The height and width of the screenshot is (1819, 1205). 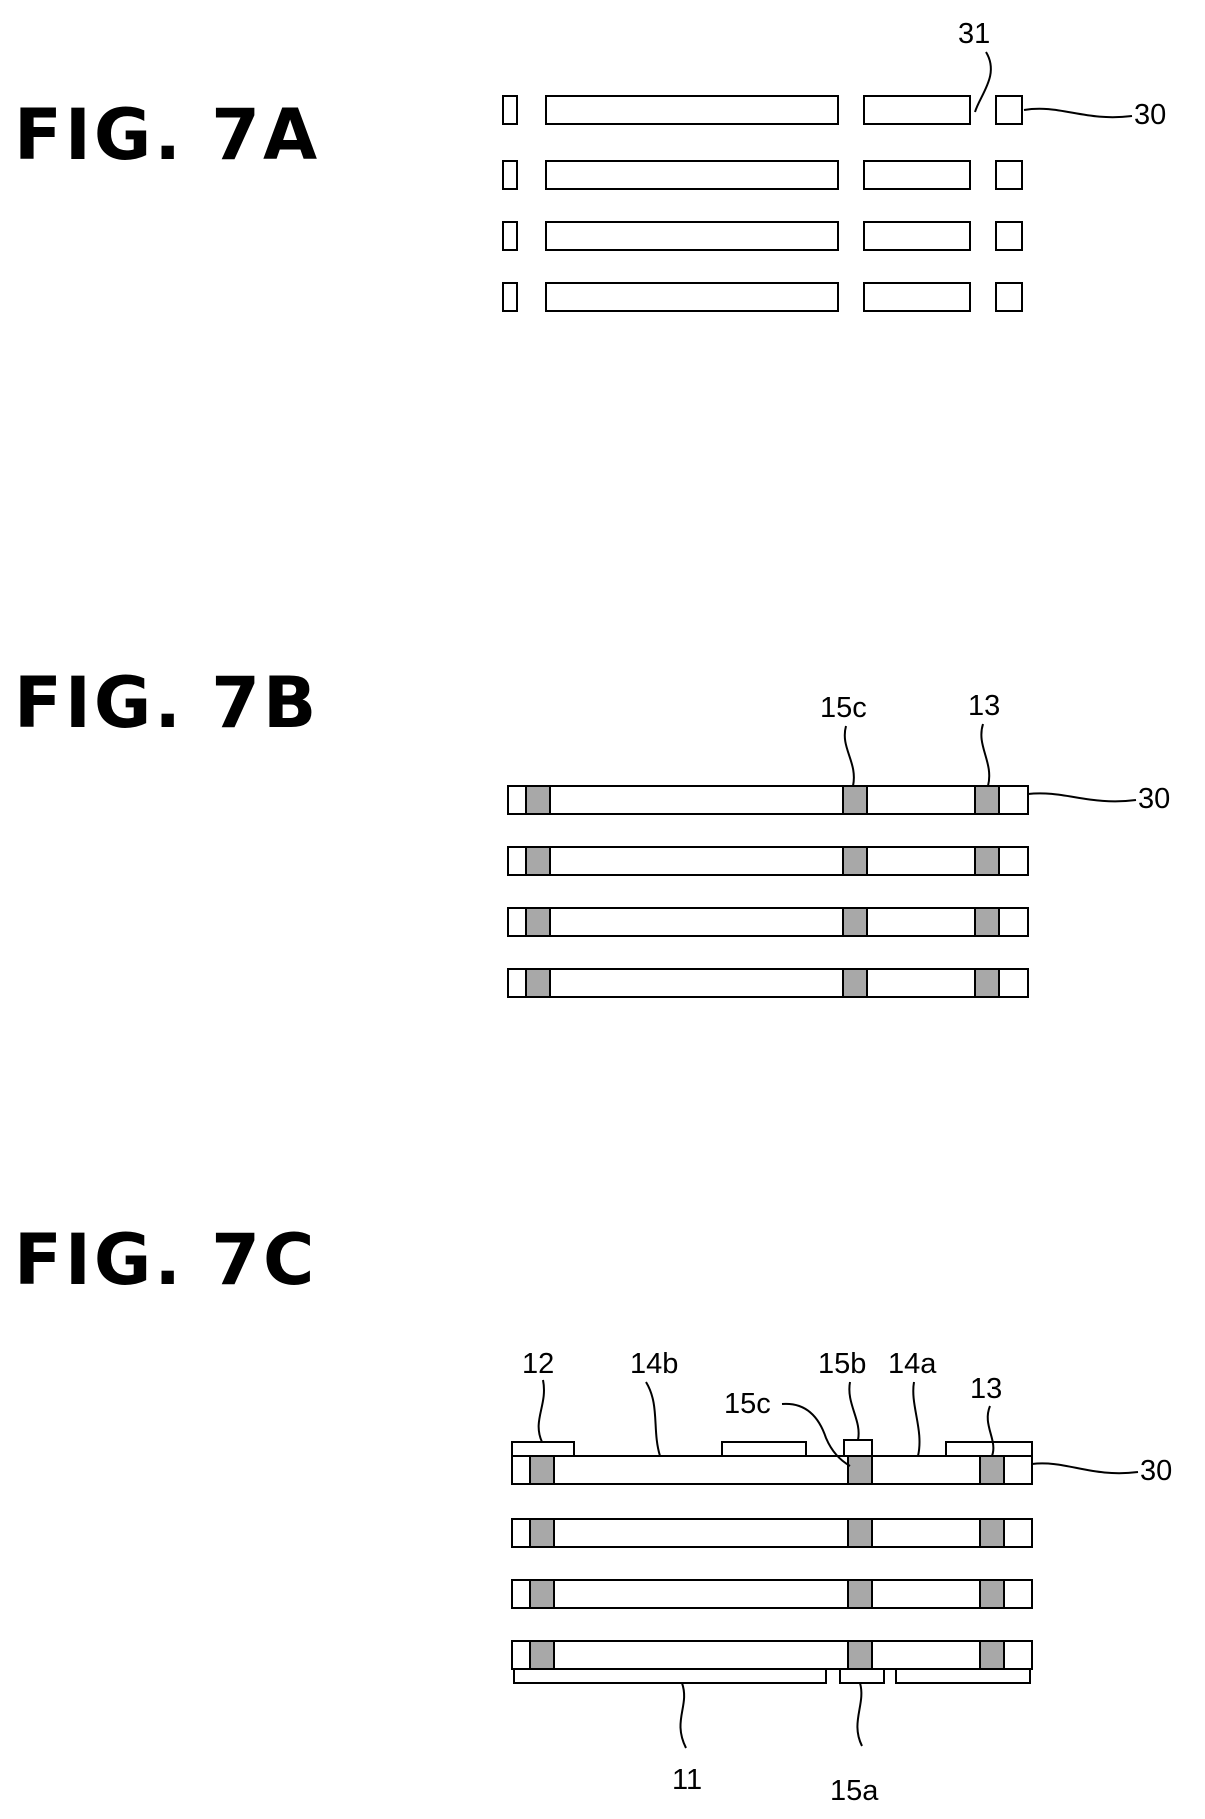 What do you see at coordinates (653, 1419) in the screenshot?
I see `leader-14b` at bounding box center [653, 1419].